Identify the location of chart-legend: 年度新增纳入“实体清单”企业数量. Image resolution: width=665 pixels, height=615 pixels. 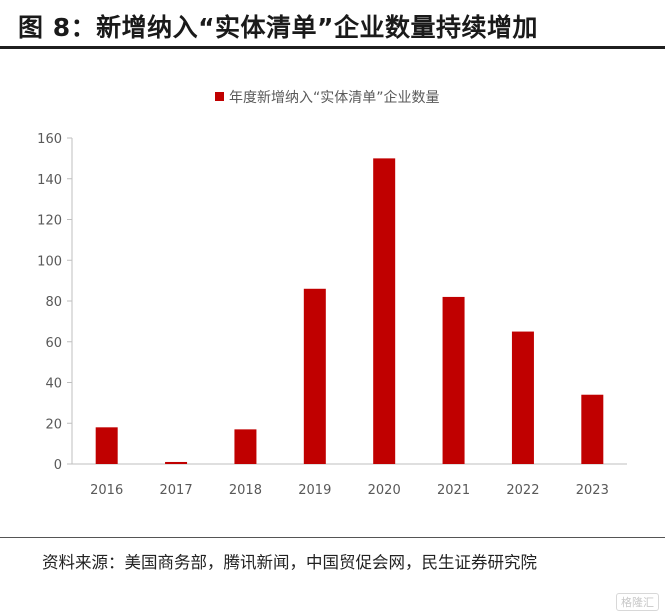
(327, 97).